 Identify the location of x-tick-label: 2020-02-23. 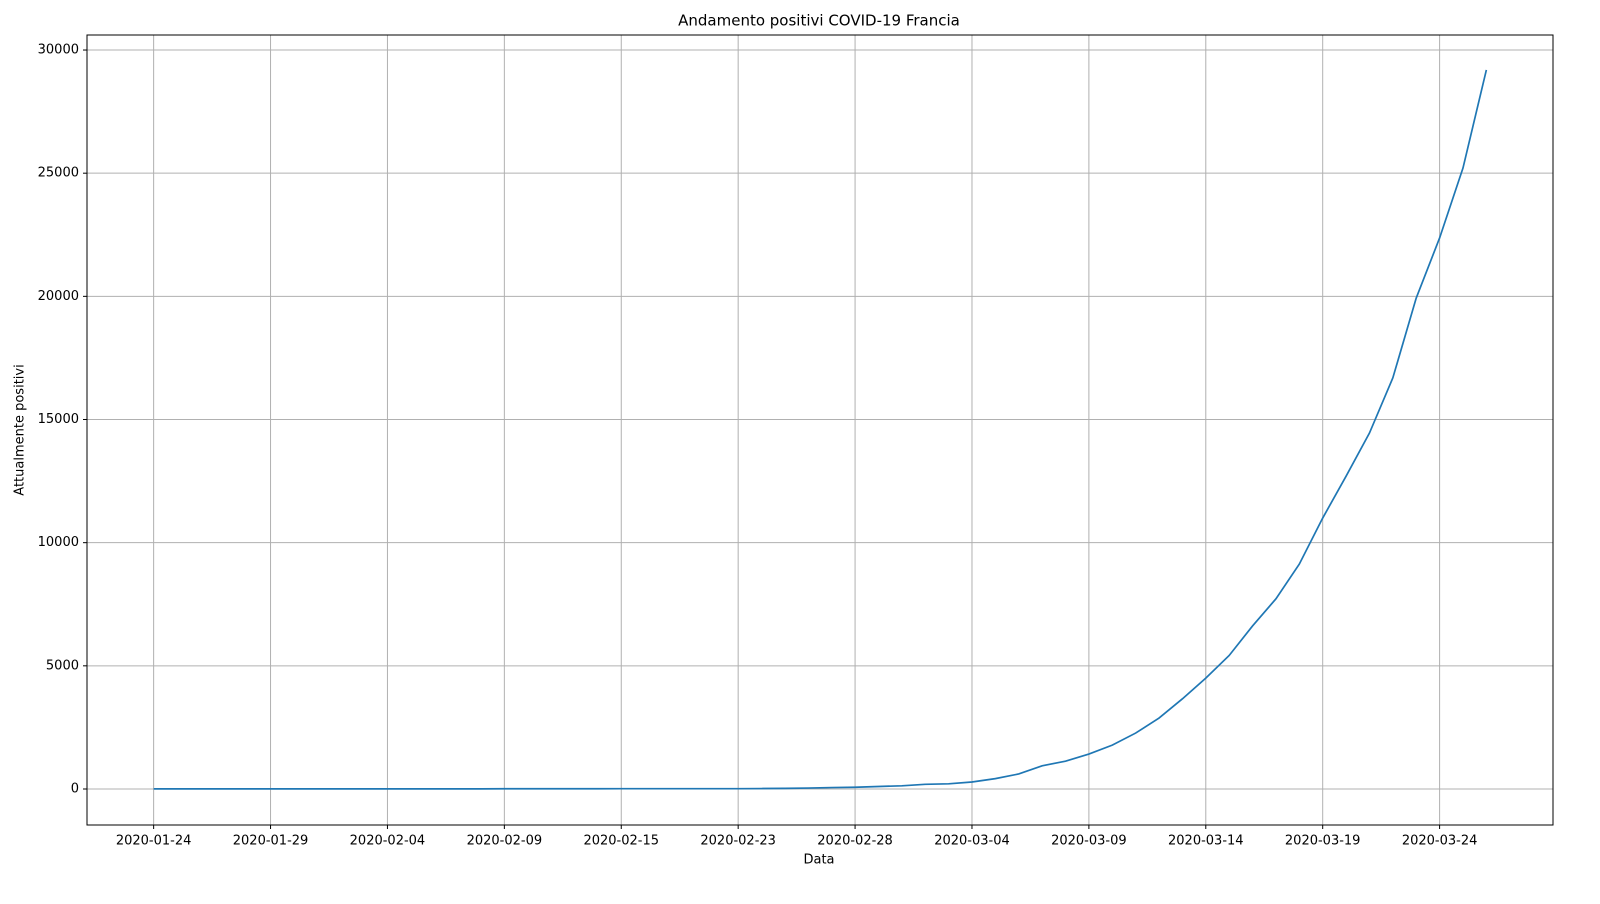
(738, 841).